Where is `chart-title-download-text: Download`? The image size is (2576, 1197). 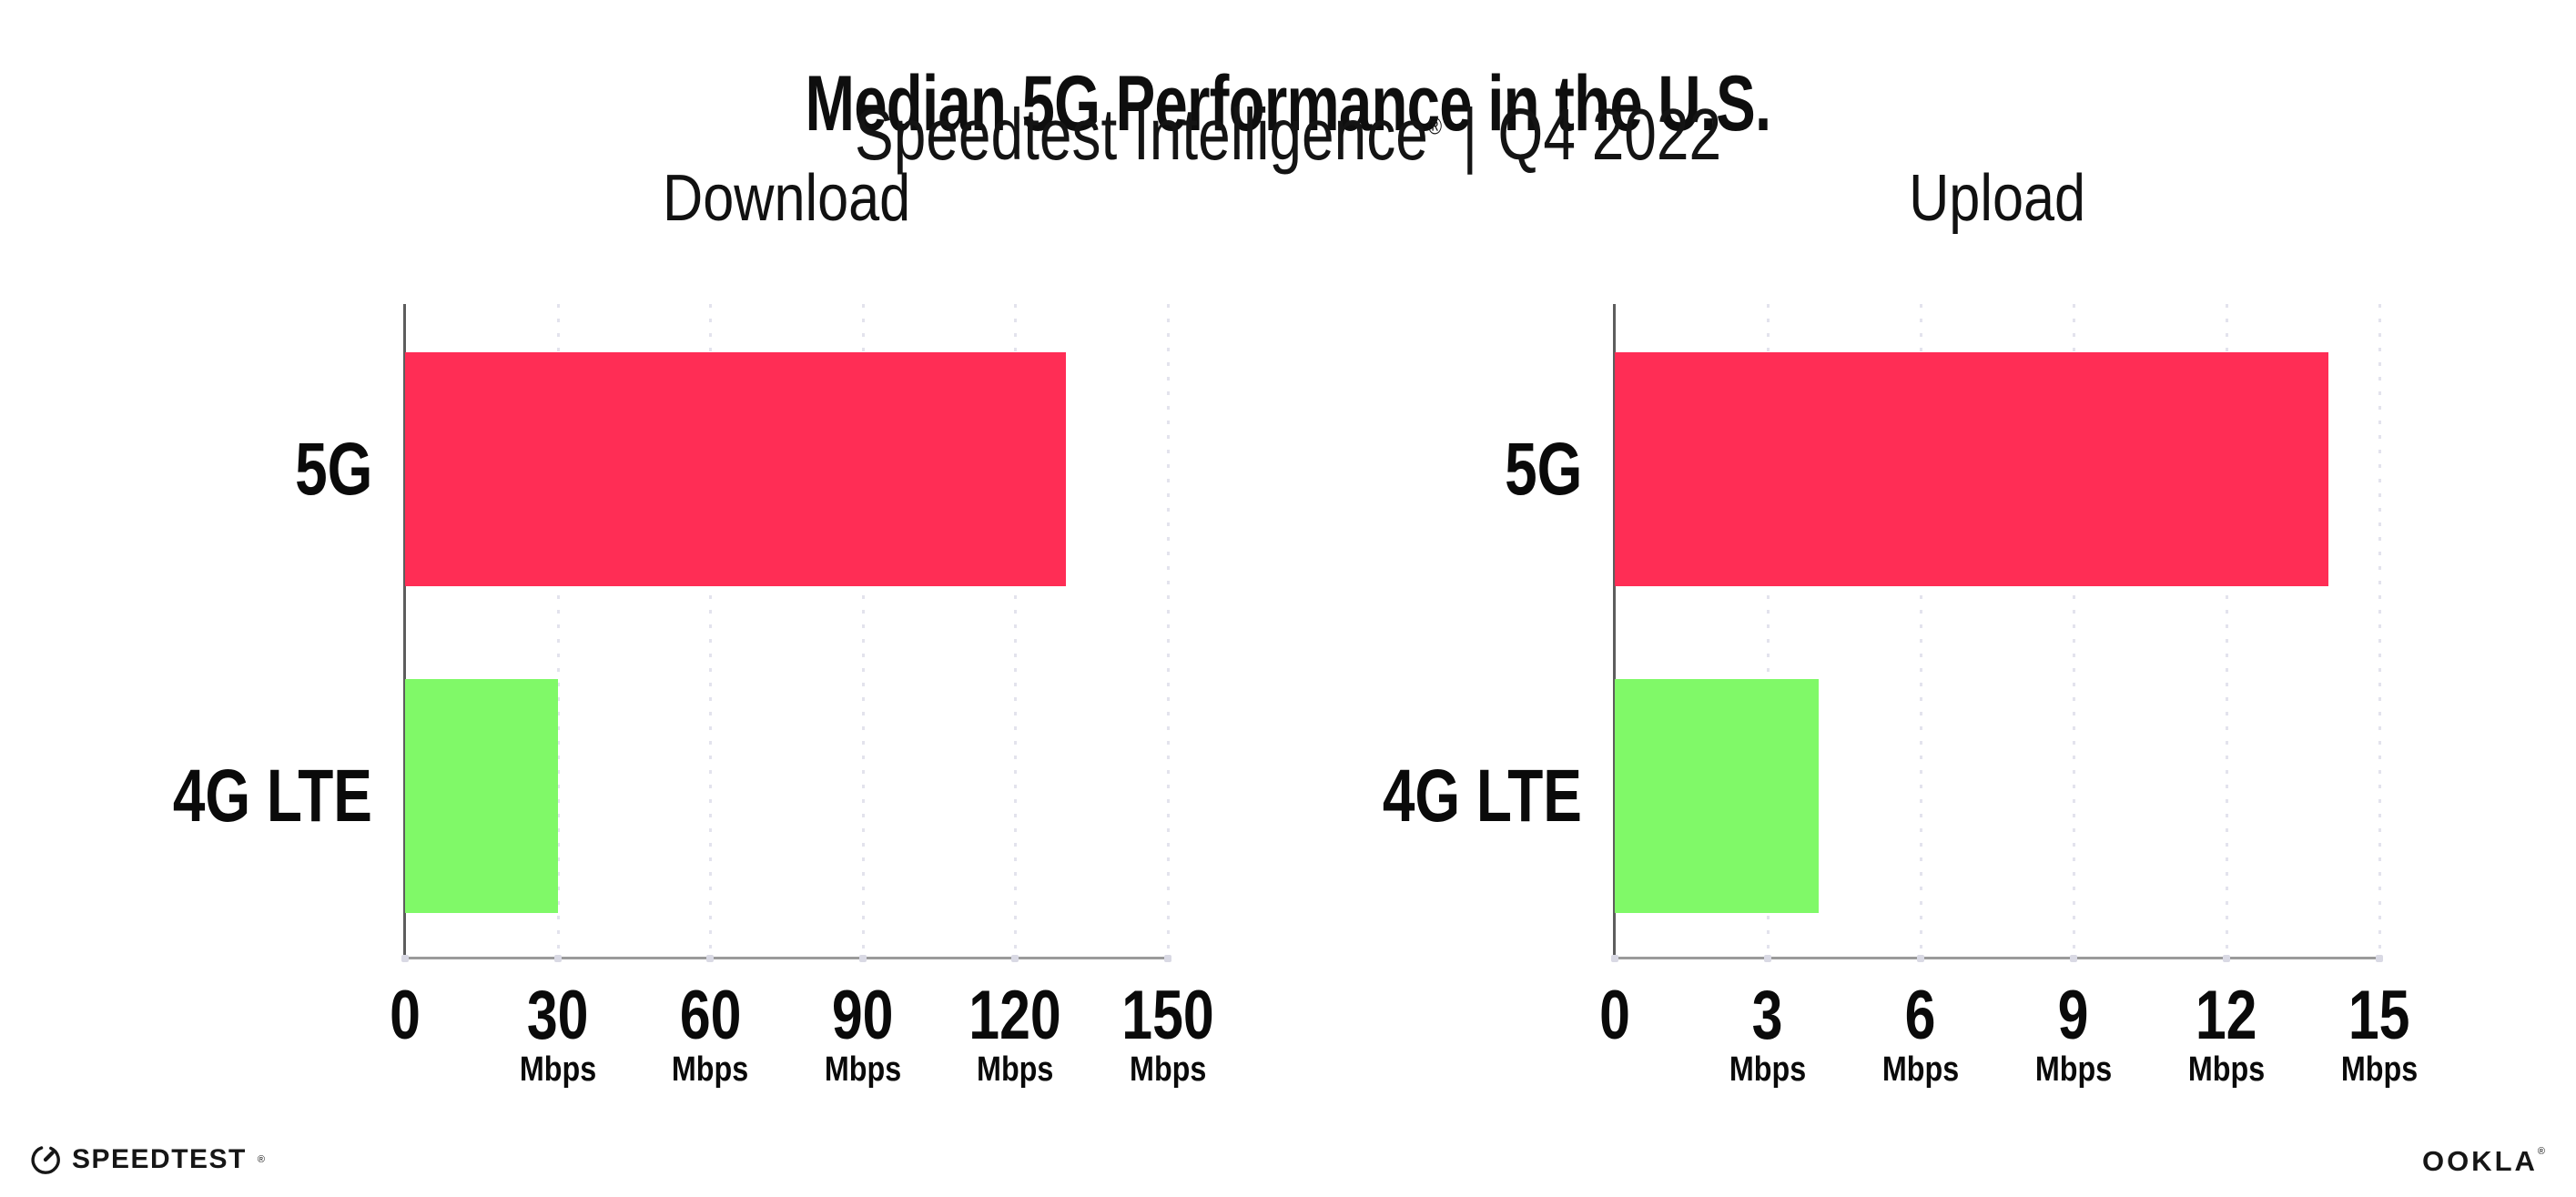
chart-title-download-text: Download is located at coordinates (786, 199).